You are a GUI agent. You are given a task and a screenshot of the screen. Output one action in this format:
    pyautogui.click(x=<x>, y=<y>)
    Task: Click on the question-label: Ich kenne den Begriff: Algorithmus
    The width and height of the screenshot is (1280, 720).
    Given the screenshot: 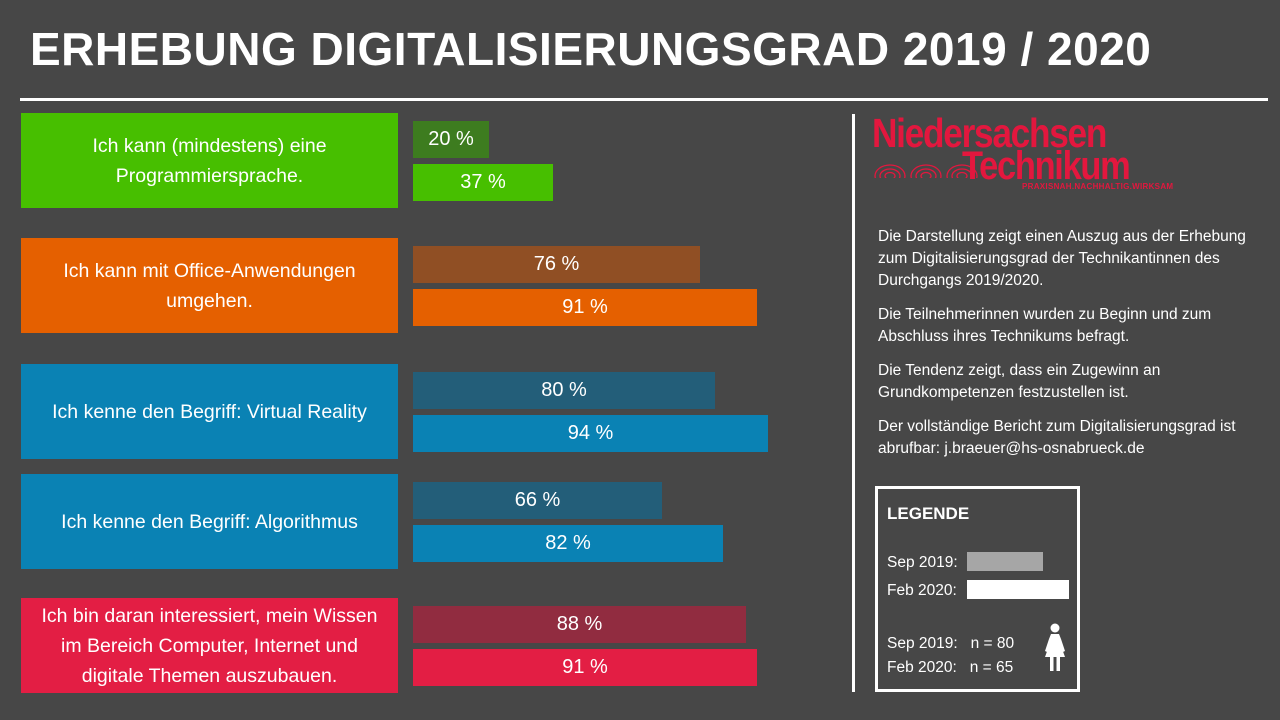 What is the action you would take?
    pyautogui.click(x=209, y=521)
    